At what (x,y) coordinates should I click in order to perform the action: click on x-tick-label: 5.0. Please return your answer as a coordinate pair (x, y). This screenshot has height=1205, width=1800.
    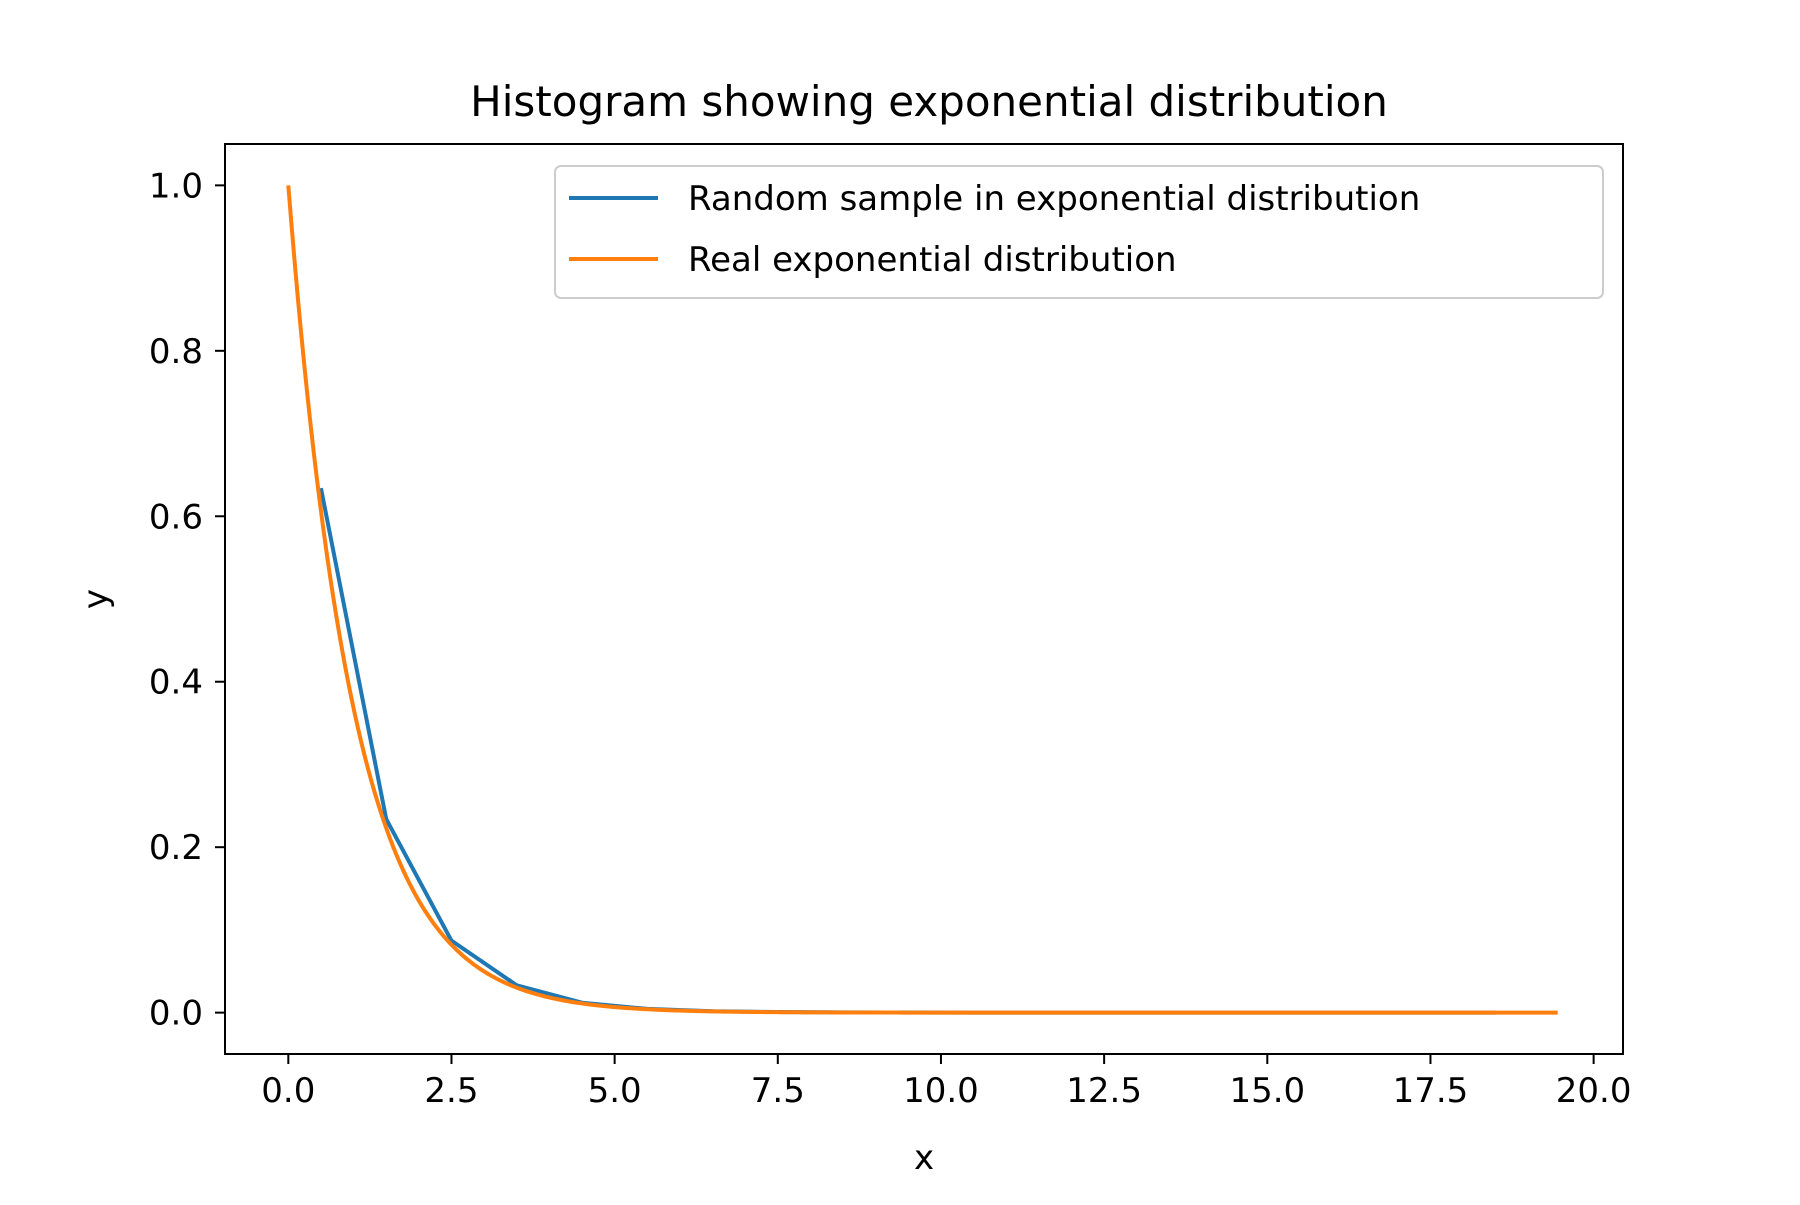
    Looking at the image, I should click on (615, 1091).